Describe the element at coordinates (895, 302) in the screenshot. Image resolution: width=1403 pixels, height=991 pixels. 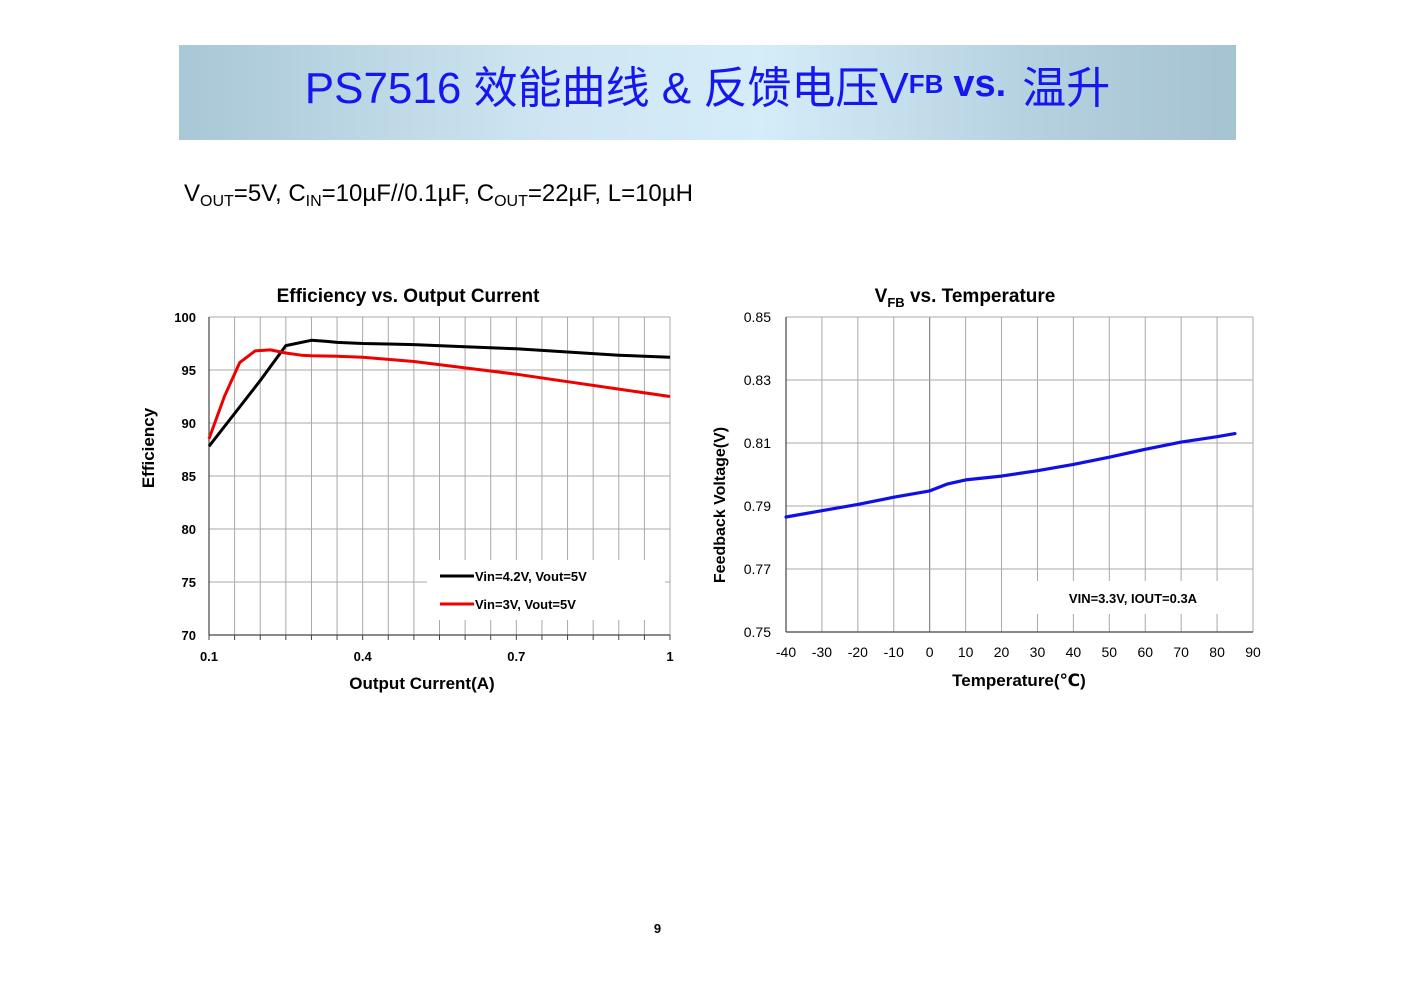
I see `chart-title-subscript: FB` at that location.